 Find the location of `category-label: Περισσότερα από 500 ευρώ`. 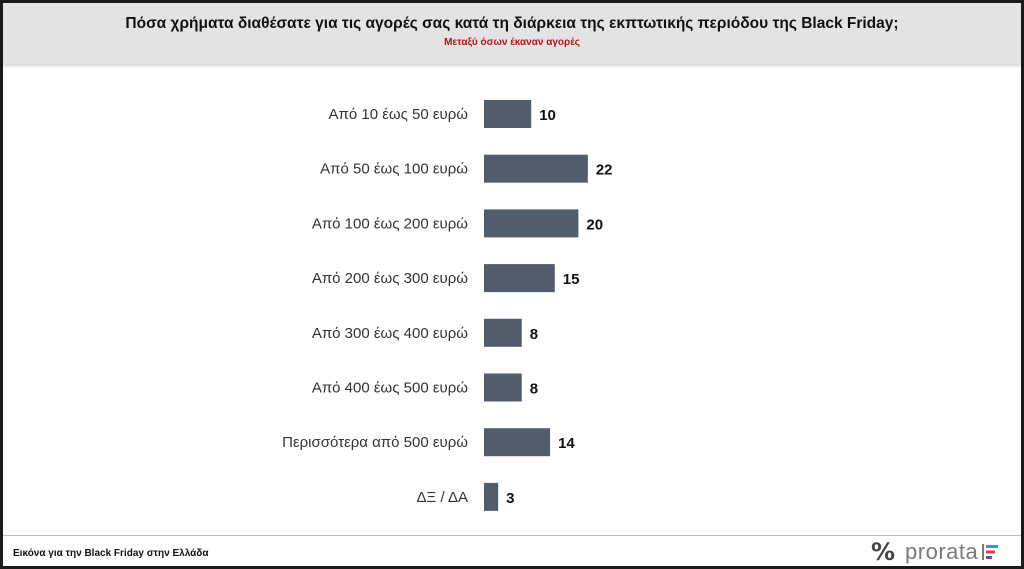

category-label: Περισσότερα από 500 ευρώ is located at coordinates (375, 442).